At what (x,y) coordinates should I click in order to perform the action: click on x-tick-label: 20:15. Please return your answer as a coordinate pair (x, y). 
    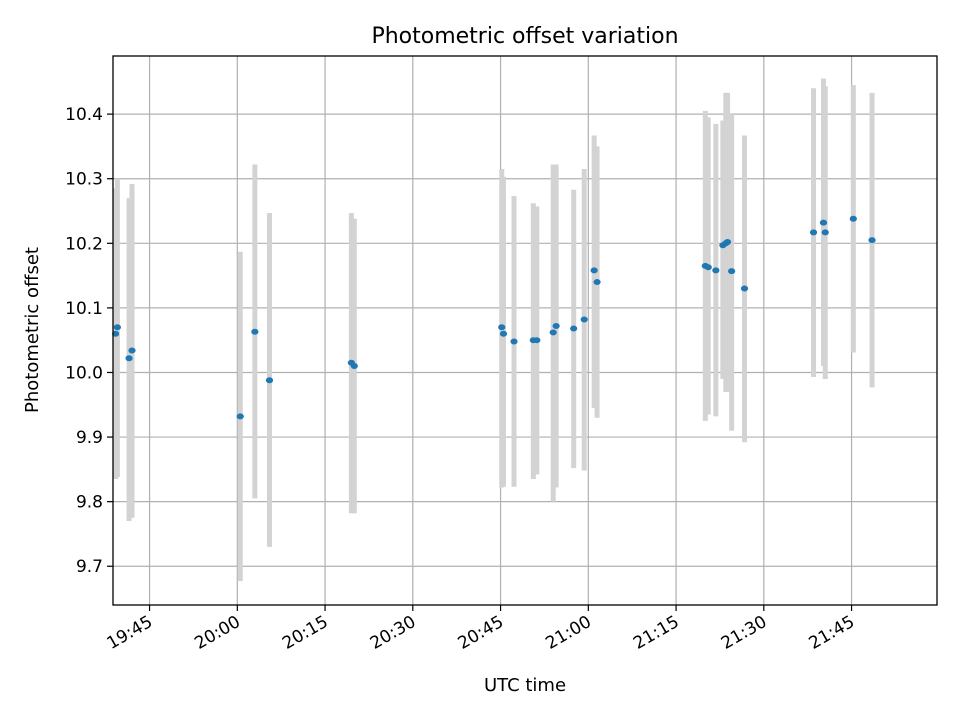
    Looking at the image, I should click on (305, 633).